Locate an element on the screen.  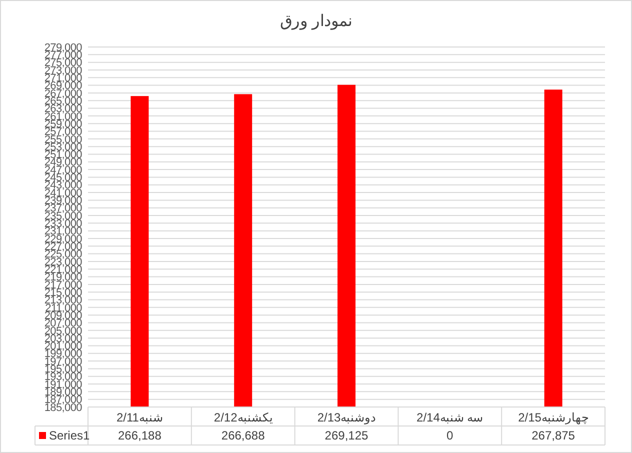
text: 0 is located at coordinates (450, 435).